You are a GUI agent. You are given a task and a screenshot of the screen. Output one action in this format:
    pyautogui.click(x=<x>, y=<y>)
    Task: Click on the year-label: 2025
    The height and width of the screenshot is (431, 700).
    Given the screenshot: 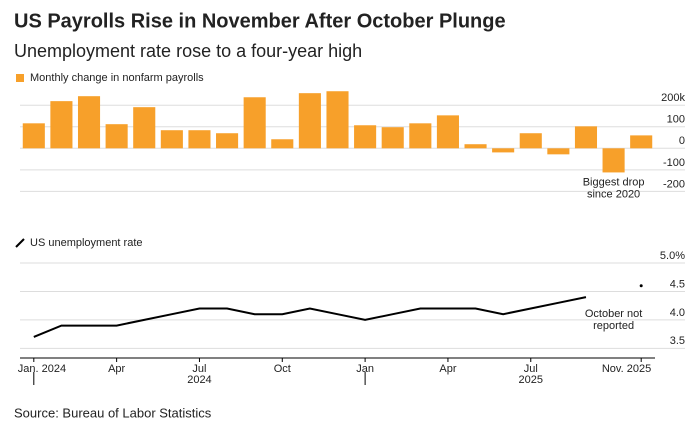 What is the action you would take?
    pyautogui.click(x=531, y=380)
    